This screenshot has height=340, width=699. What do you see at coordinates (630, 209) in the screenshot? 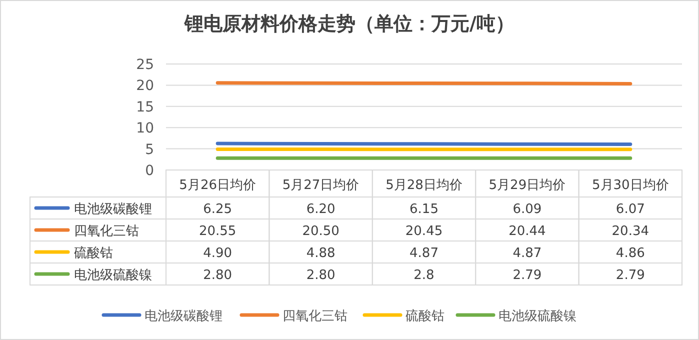
I see `data-label: 6.07` at bounding box center [630, 209].